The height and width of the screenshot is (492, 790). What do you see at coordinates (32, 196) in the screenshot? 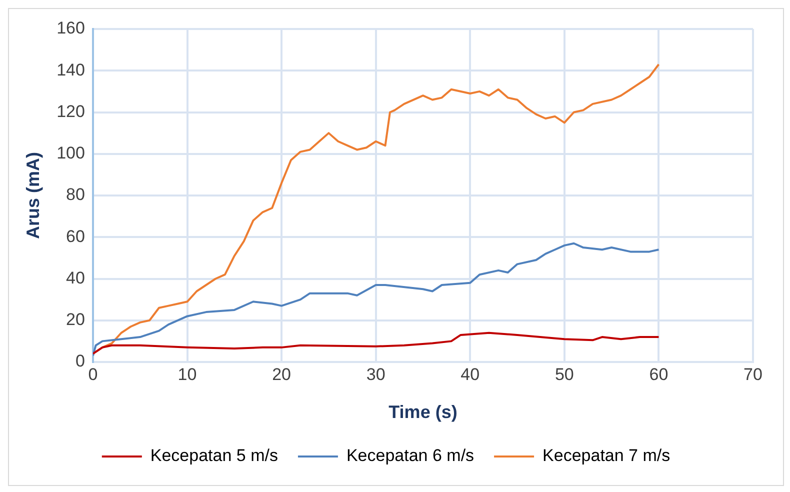
I see `y-axis-title: Arus (mA)` at bounding box center [32, 196].